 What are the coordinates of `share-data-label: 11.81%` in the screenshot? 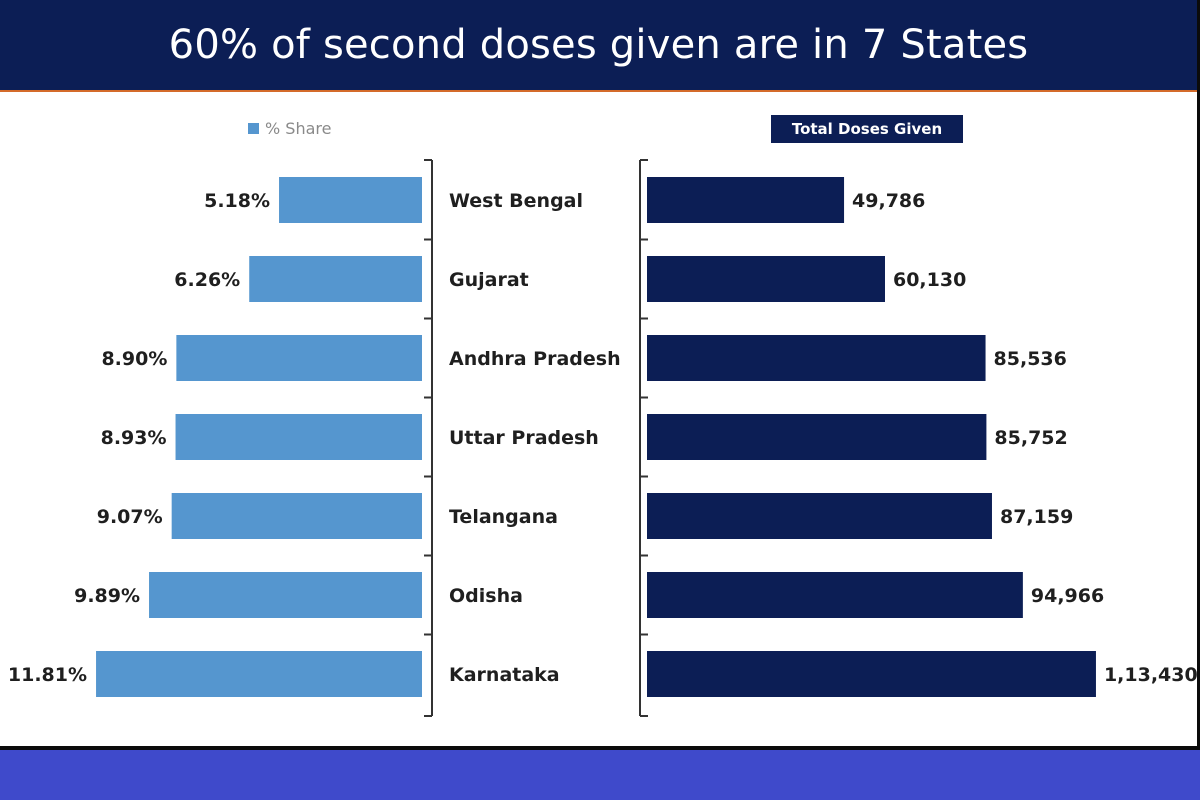 It's located at (47, 675).